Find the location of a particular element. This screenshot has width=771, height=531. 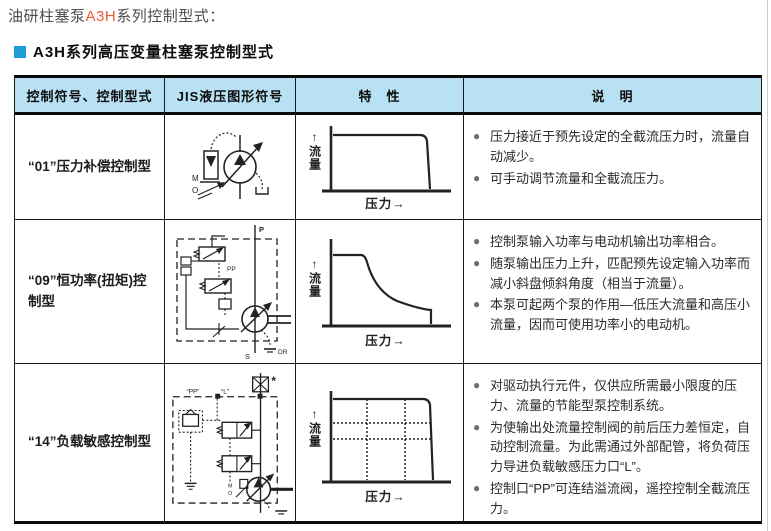

port-label-pp: “PP” is located at coordinates (193, 391).